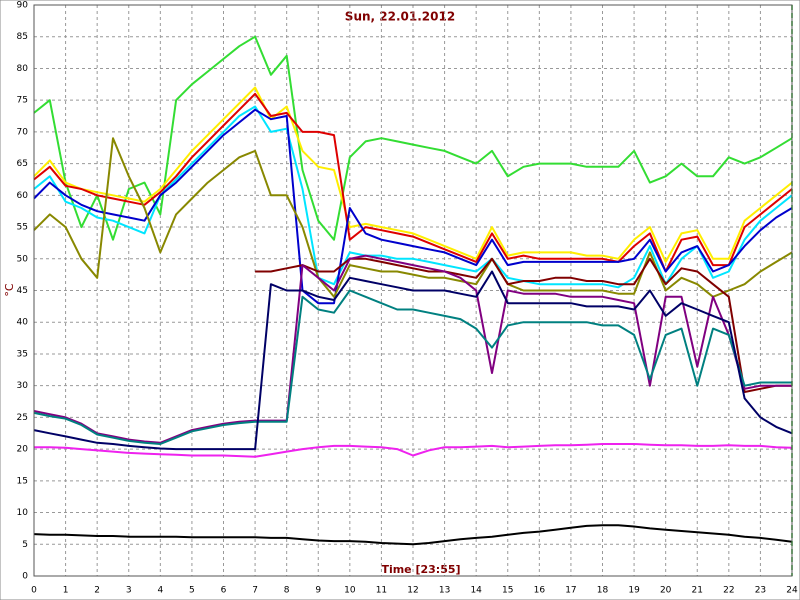  Describe the element at coordinates (23, 259) in the screenshot. I see `y-tick-label: 50` at that location.